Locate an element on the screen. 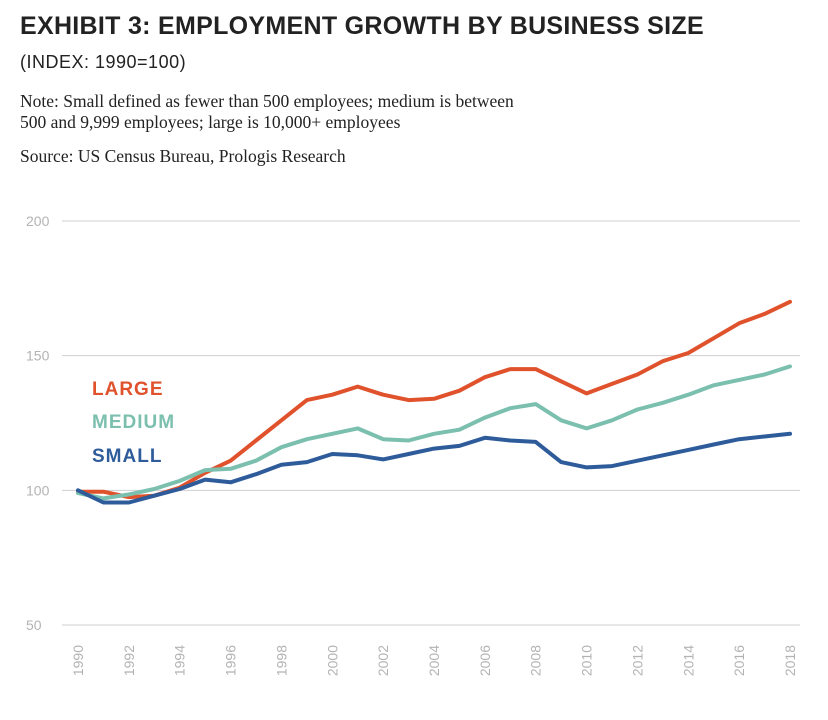 The width and height of the screenshot is (828, 720). x-tick-label: 2012 is located at coordinates (637, 660).